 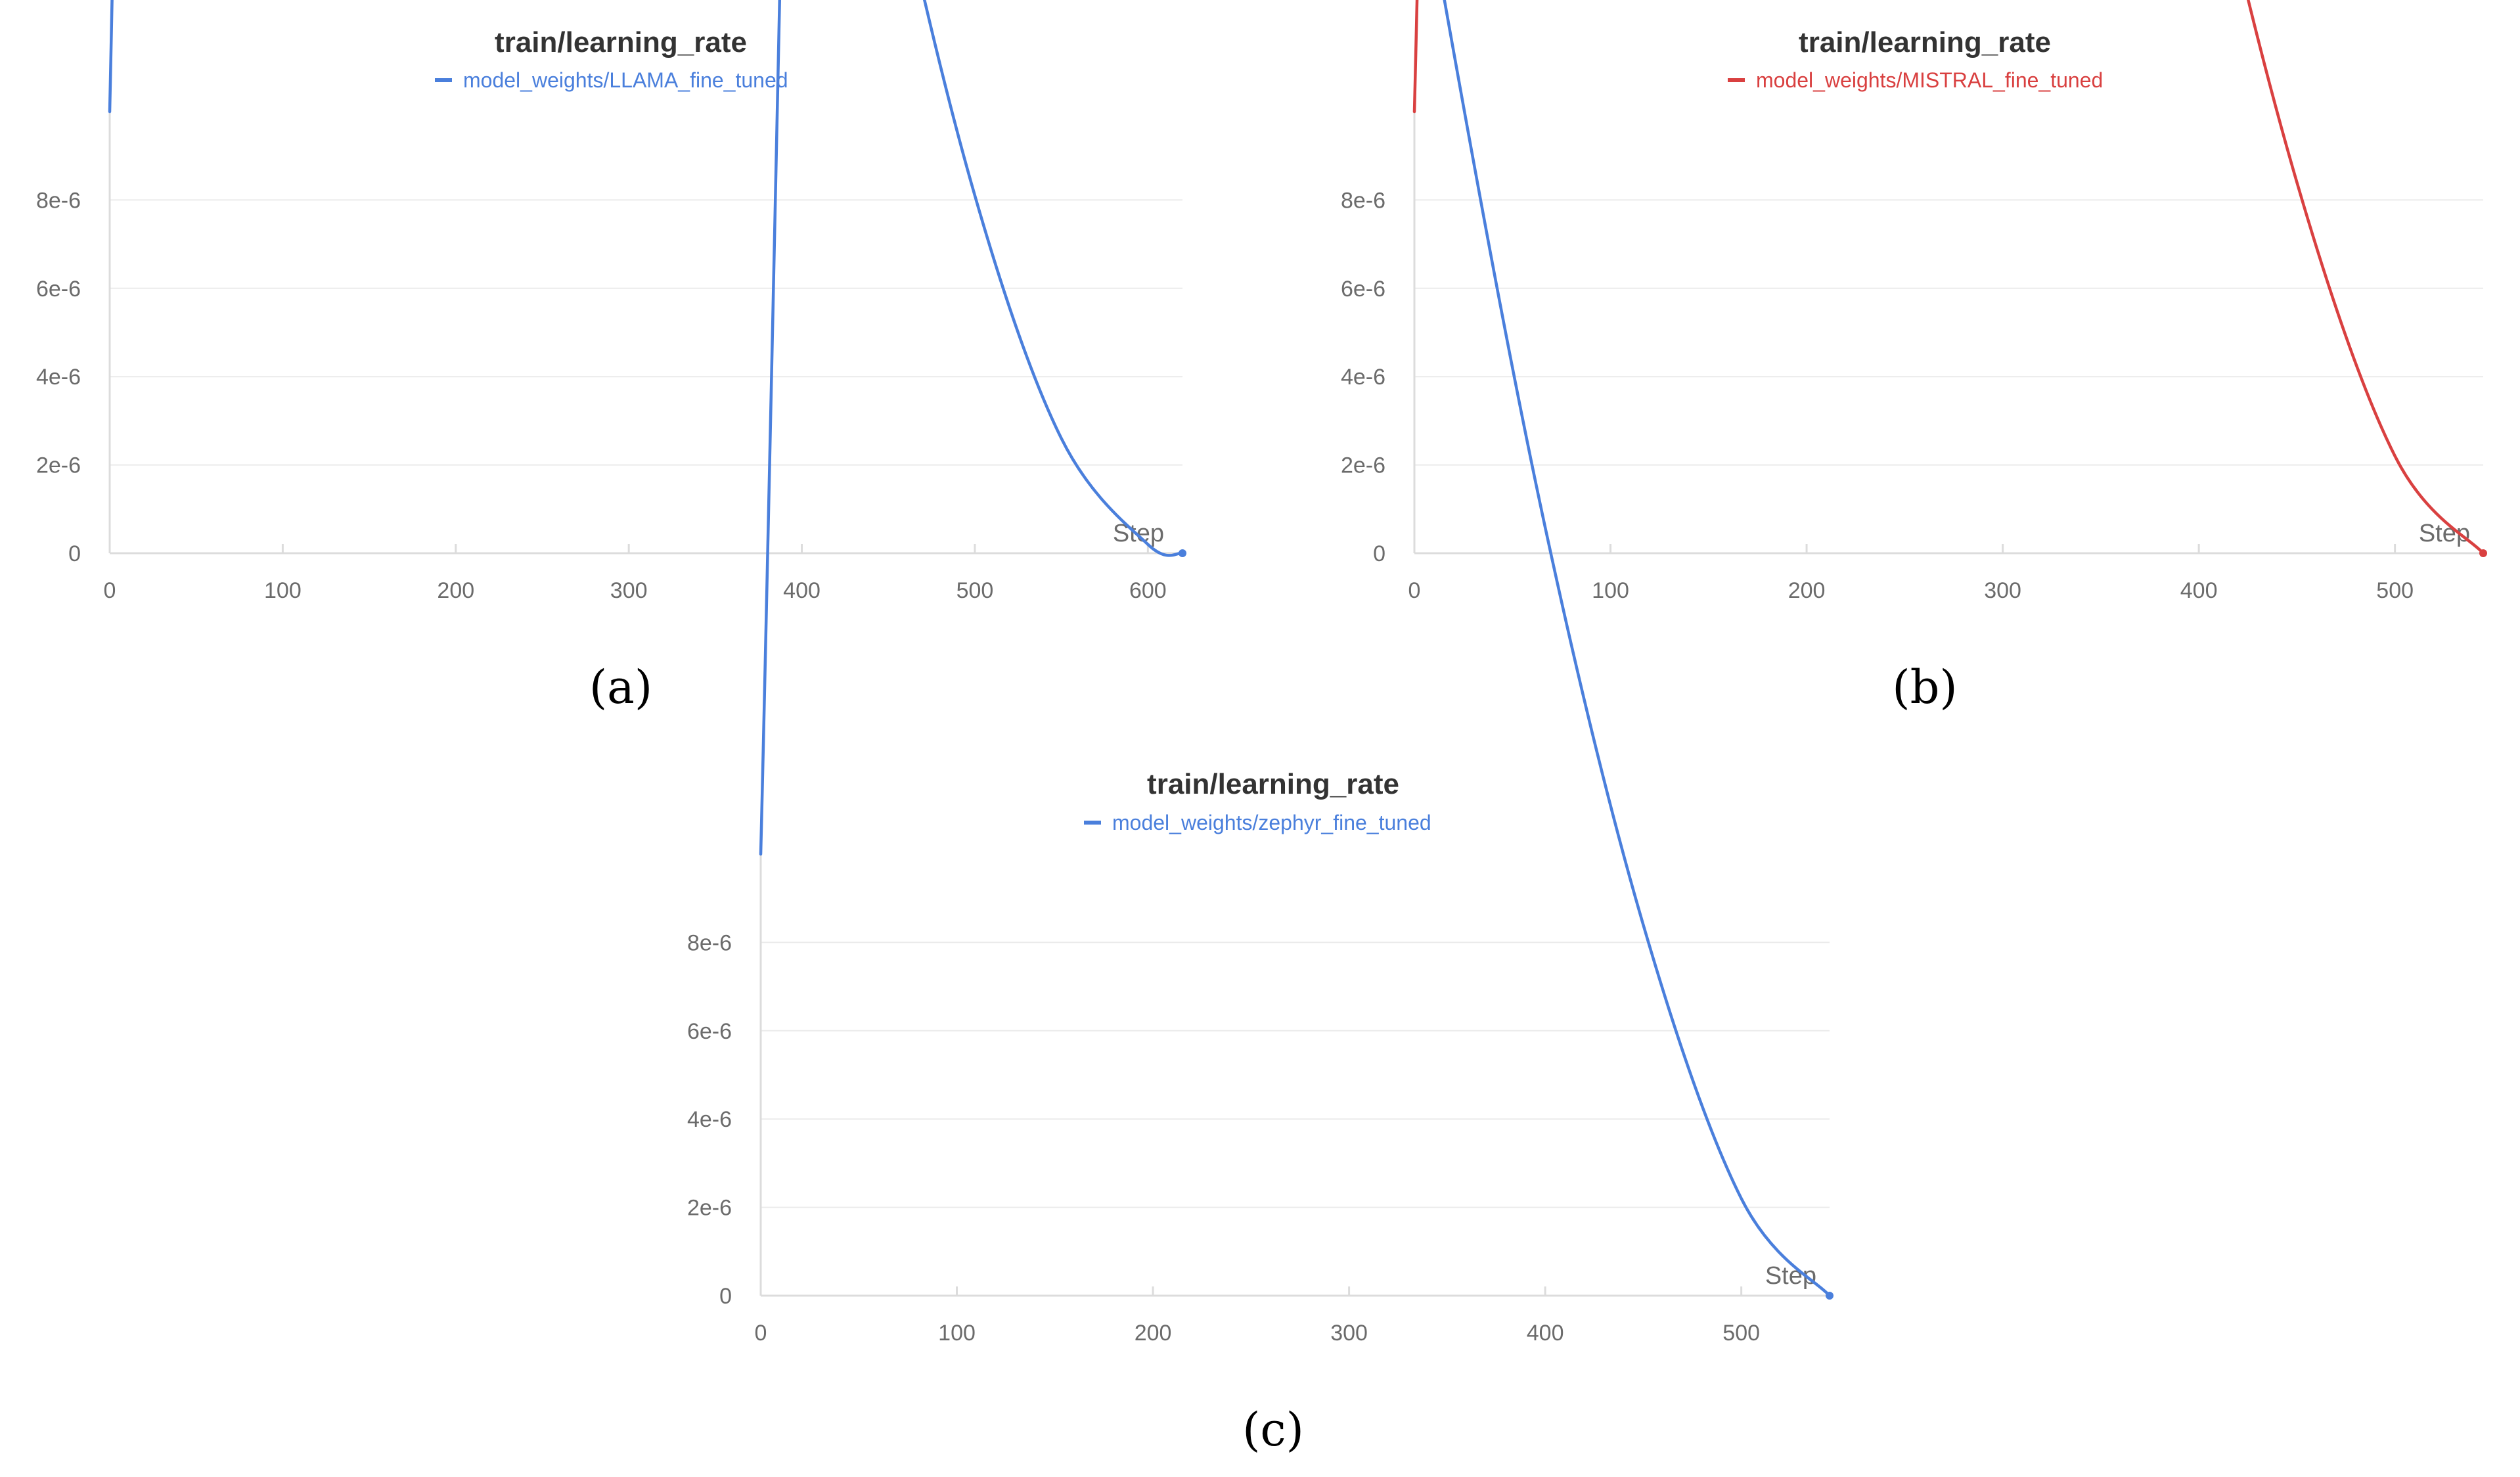 What do you see at coordinates (1273, 1430) in the screenshot?
I see `panel-caption: (c)` at bounding box center [1273, 1430].